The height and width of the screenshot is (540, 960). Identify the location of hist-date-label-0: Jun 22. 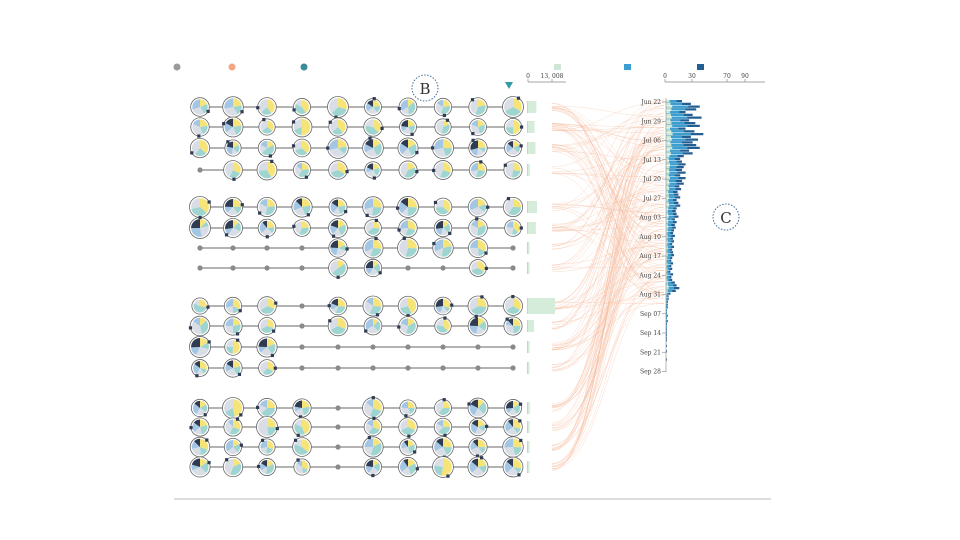
(650, 102).